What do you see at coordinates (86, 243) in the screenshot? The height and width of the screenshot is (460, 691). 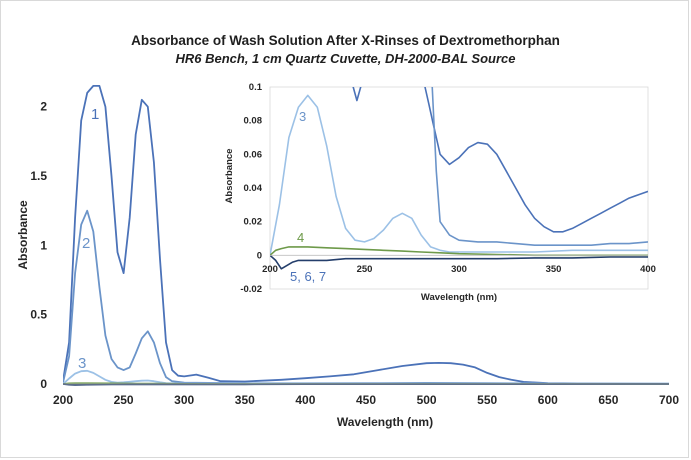 I see `main-annotation-2: 2` at bounding box center [86, 243].